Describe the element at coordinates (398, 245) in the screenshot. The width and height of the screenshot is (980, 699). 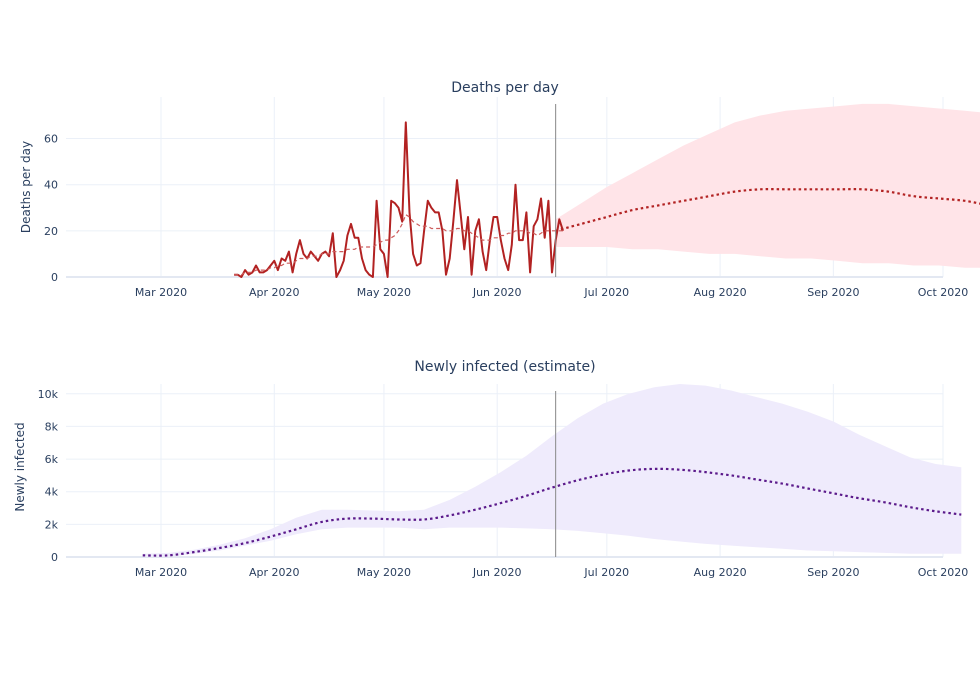
I see `series-line-smoothed-deaths` at that location.